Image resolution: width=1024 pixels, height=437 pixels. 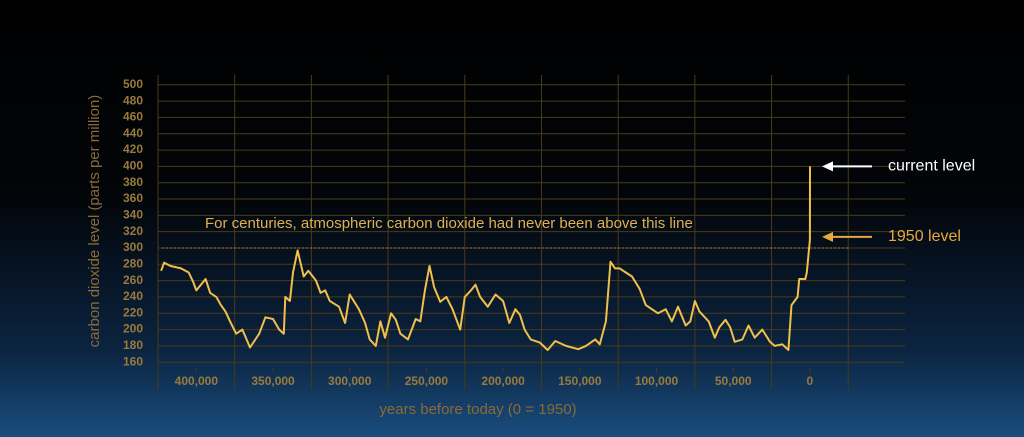 I want to click on y-tick-label: 320, so click(x=133, y=231).